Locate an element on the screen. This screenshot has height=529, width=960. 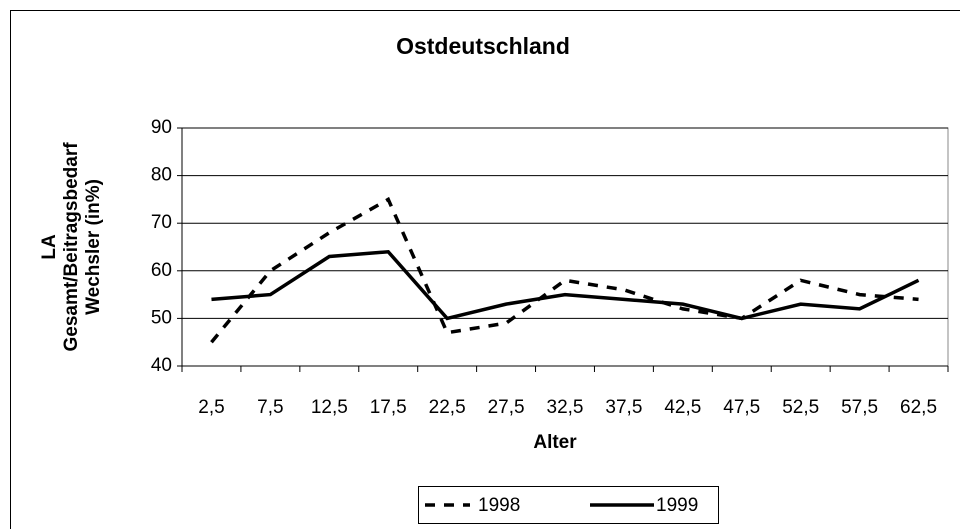
y-tick-label: 80 is located at coordinates (161, 175).